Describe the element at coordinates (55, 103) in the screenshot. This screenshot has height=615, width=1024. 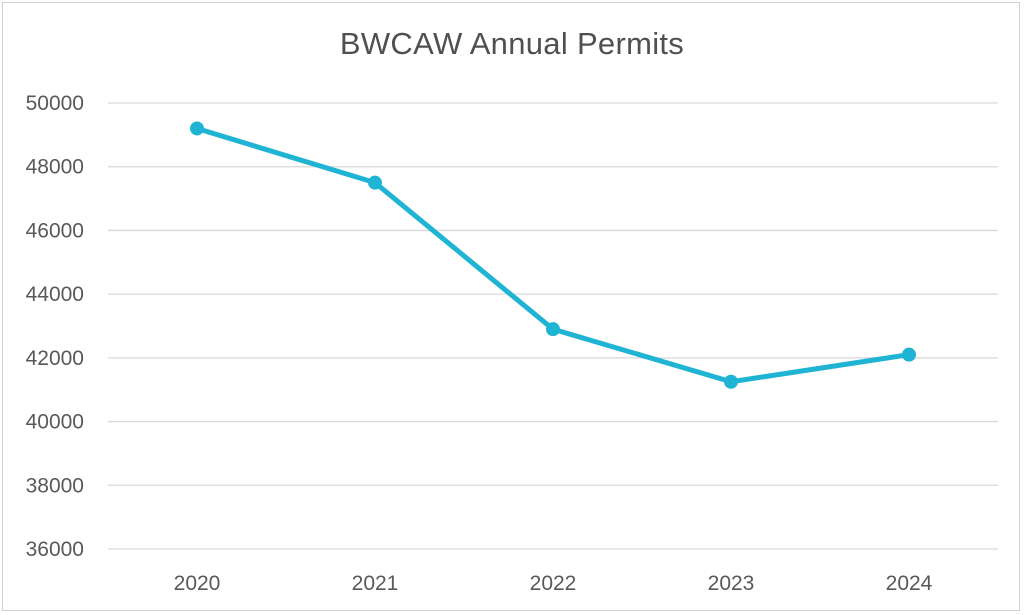
I see `y-tick-label: 50000` at that location.